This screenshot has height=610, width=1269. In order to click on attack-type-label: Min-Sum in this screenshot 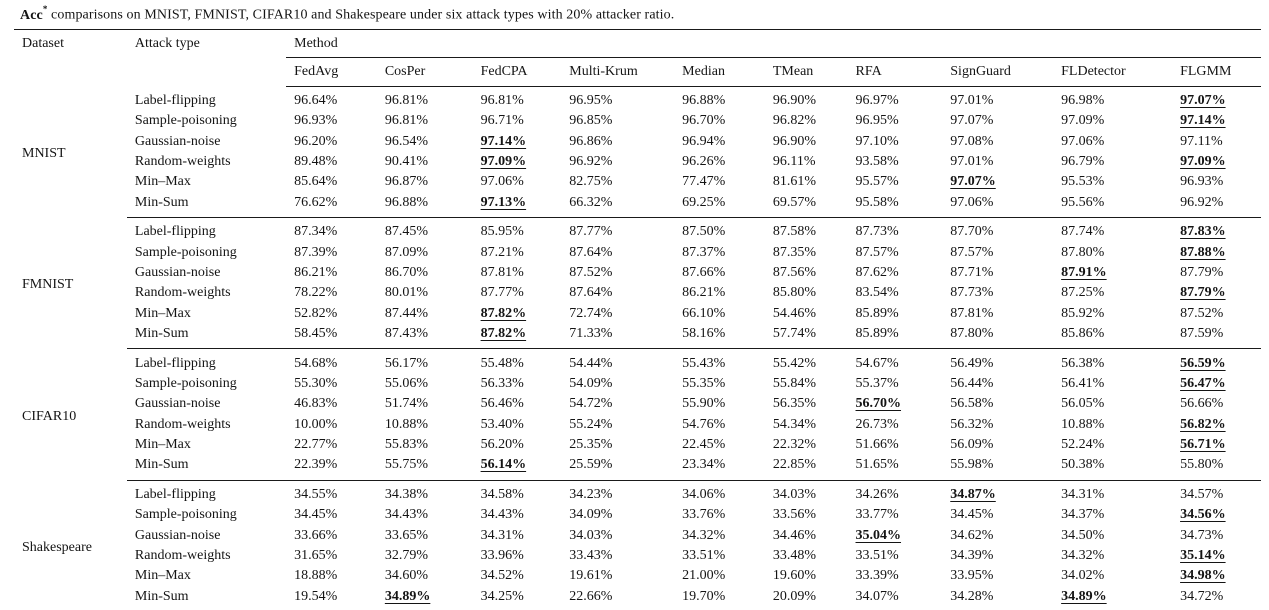, I will do `click(206, 336)`.